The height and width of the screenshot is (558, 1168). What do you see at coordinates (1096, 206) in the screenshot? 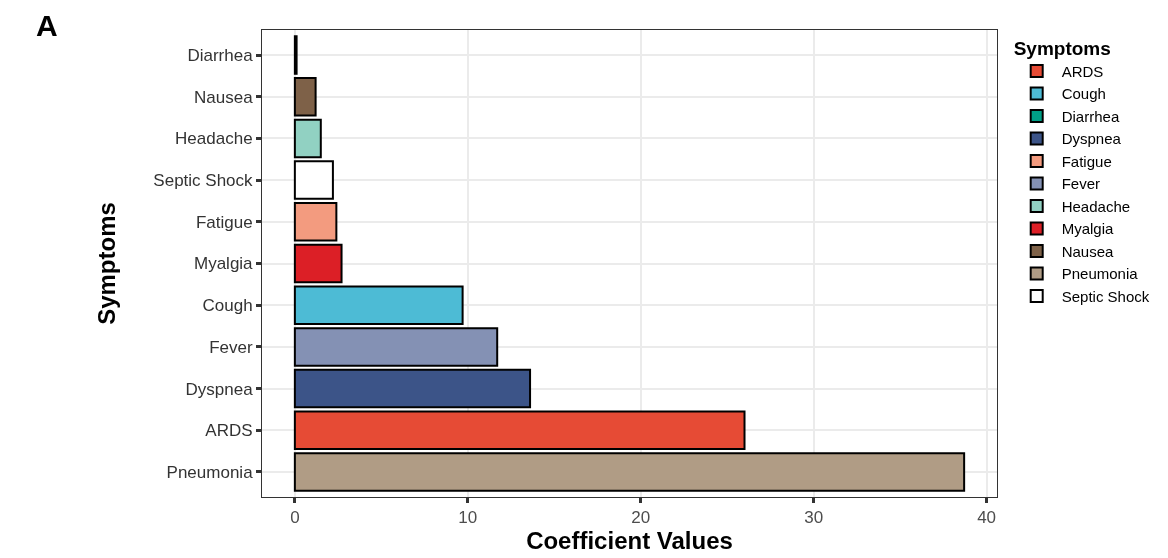
I see `legend-label: Headache` at bounding box center [1096, 206].